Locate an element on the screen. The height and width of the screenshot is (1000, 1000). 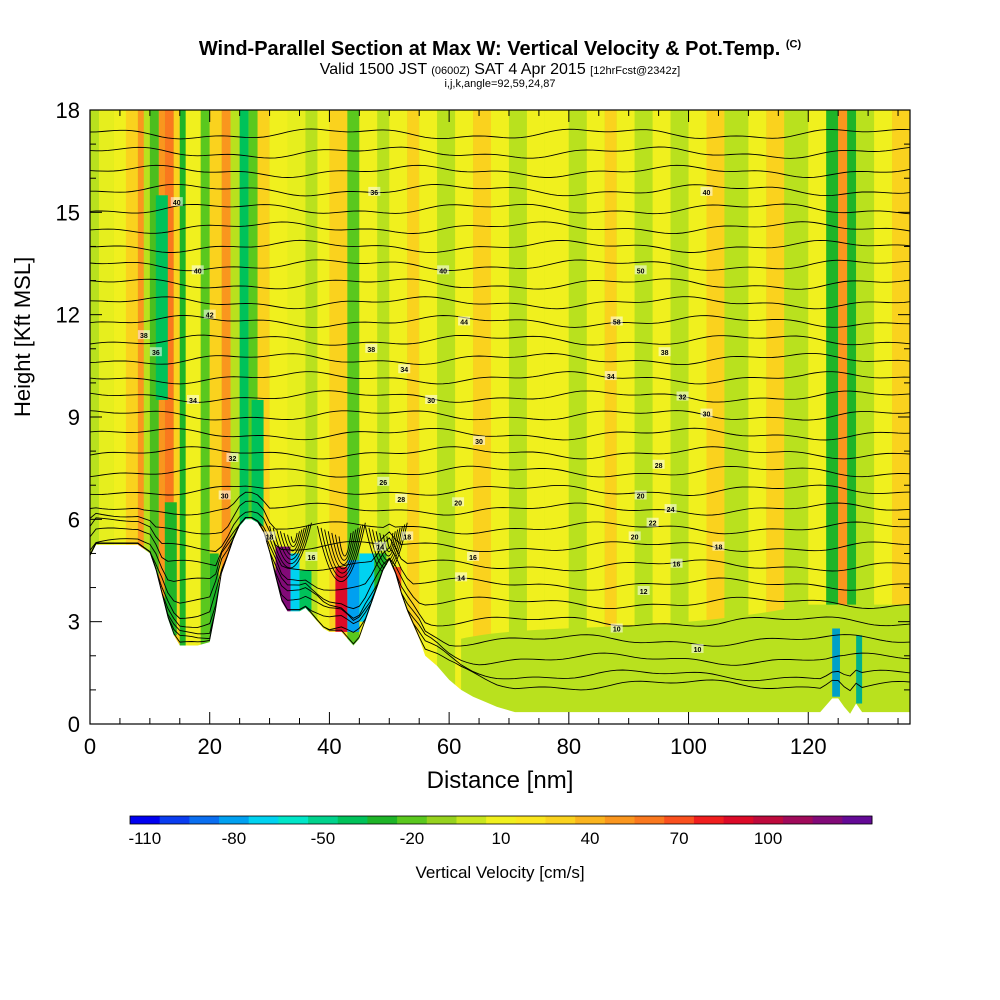
x-tick-label: 40 is located at coordinates (329, 746).